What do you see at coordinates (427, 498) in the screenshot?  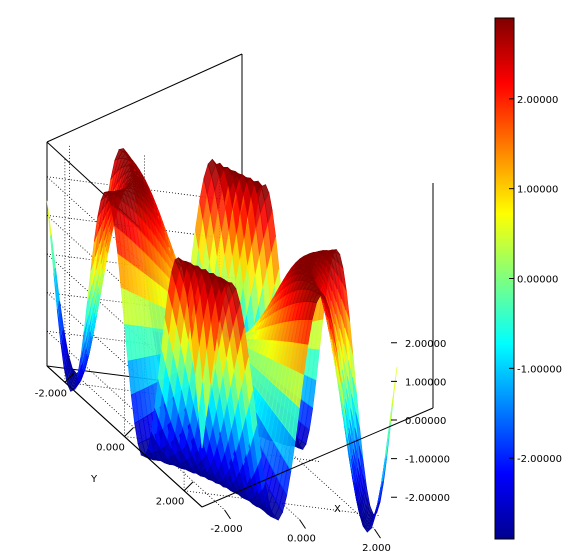 I see `z-tick-label: -2.00000` at bounding box center [427, 498].